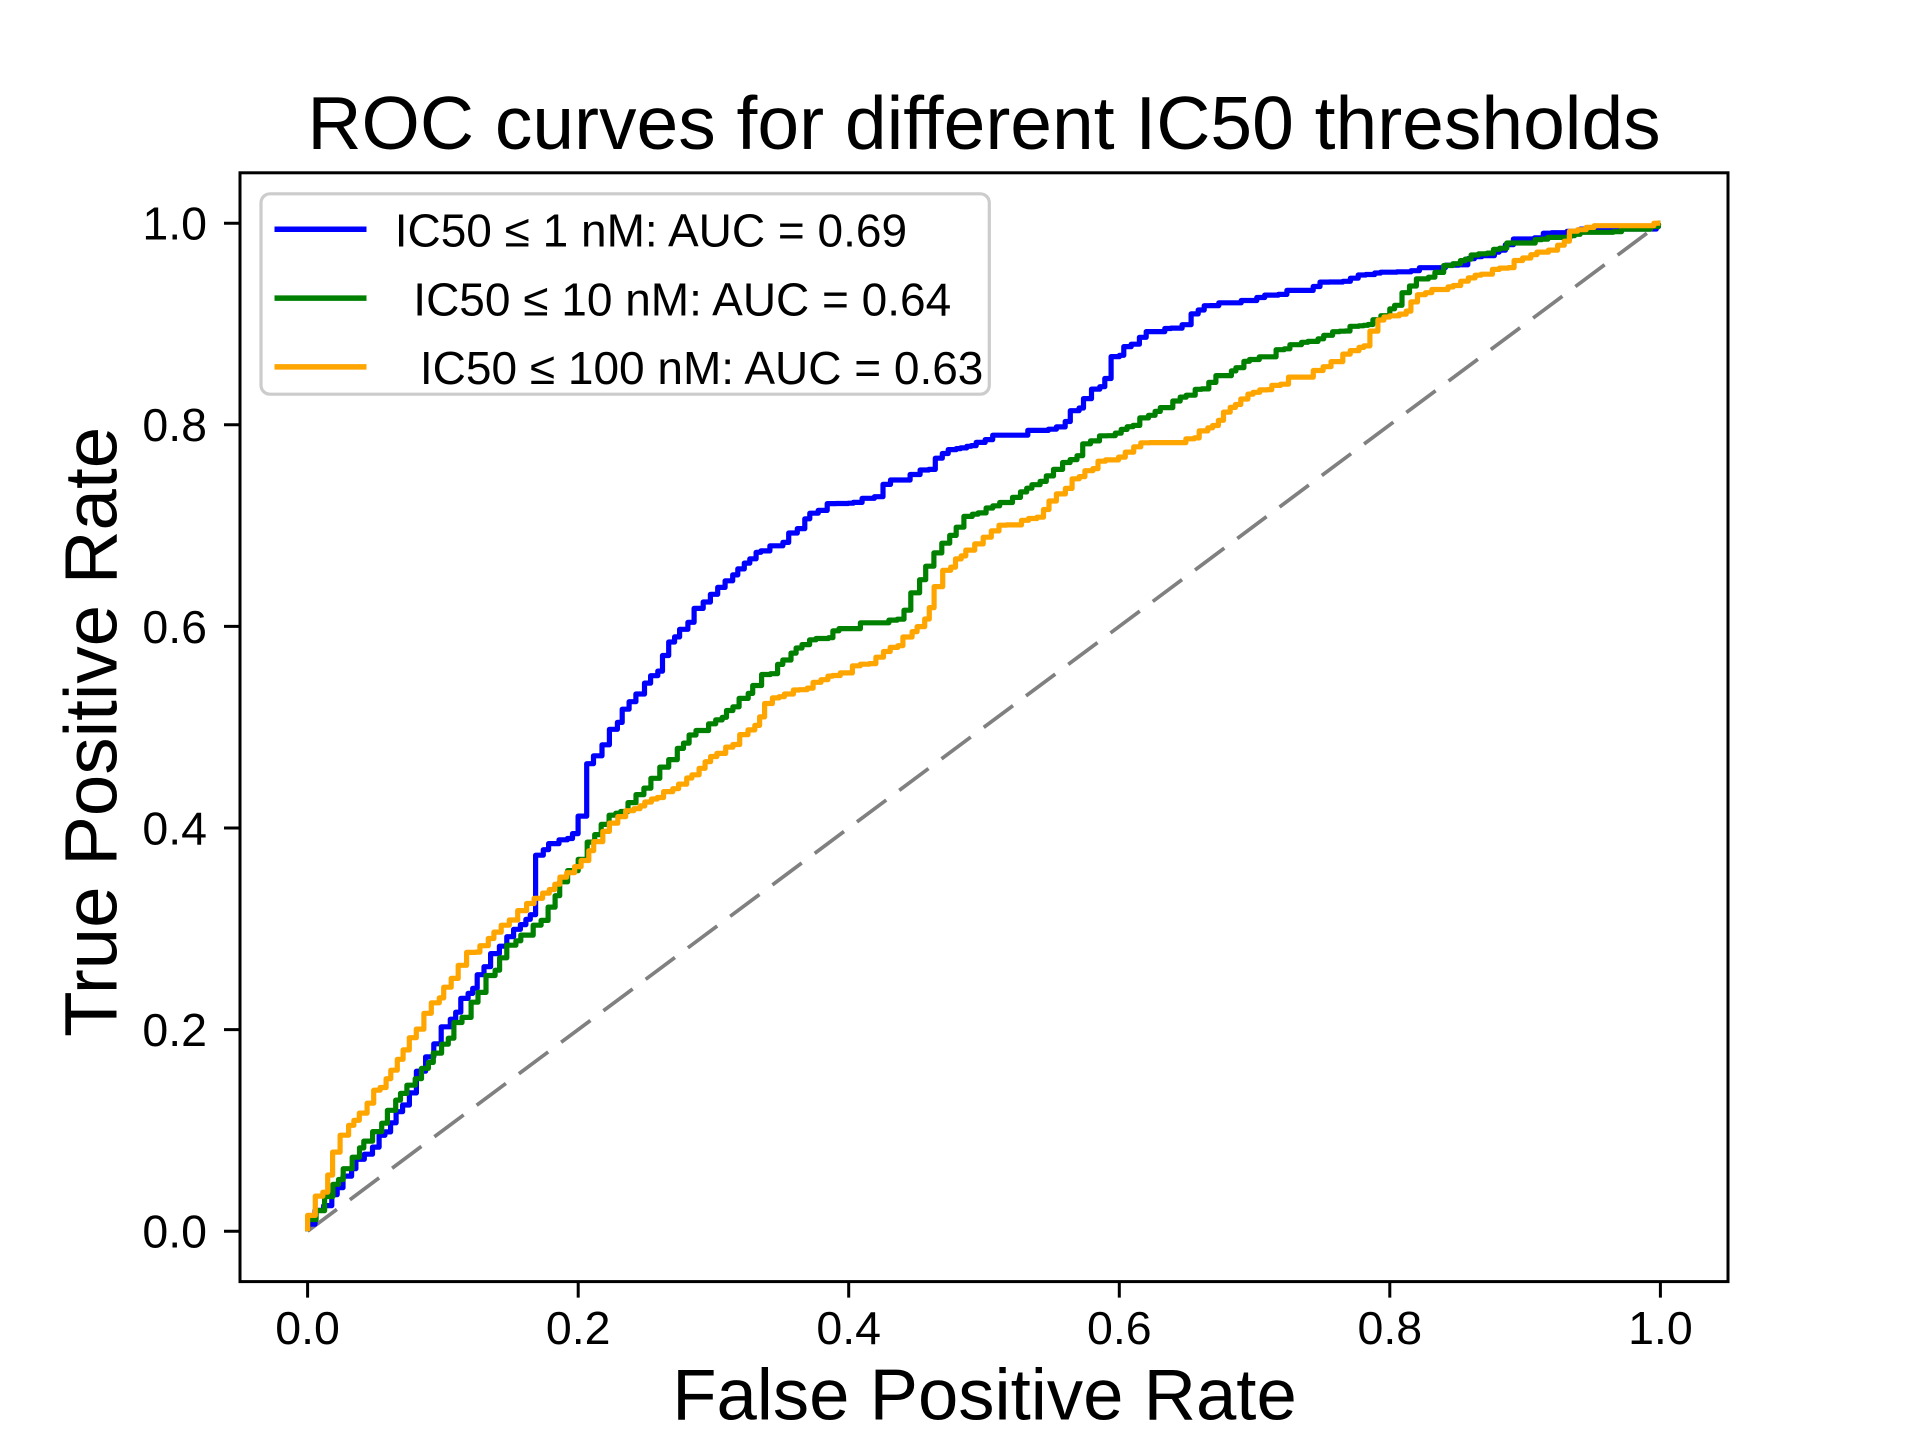 This screenshot has width=1920, height=1440. Describe the element at coordinates (702, 368) in the screenshot. I see `svg-text: IC50 ≤ 100 nM: AUC = 0.63` at that location.